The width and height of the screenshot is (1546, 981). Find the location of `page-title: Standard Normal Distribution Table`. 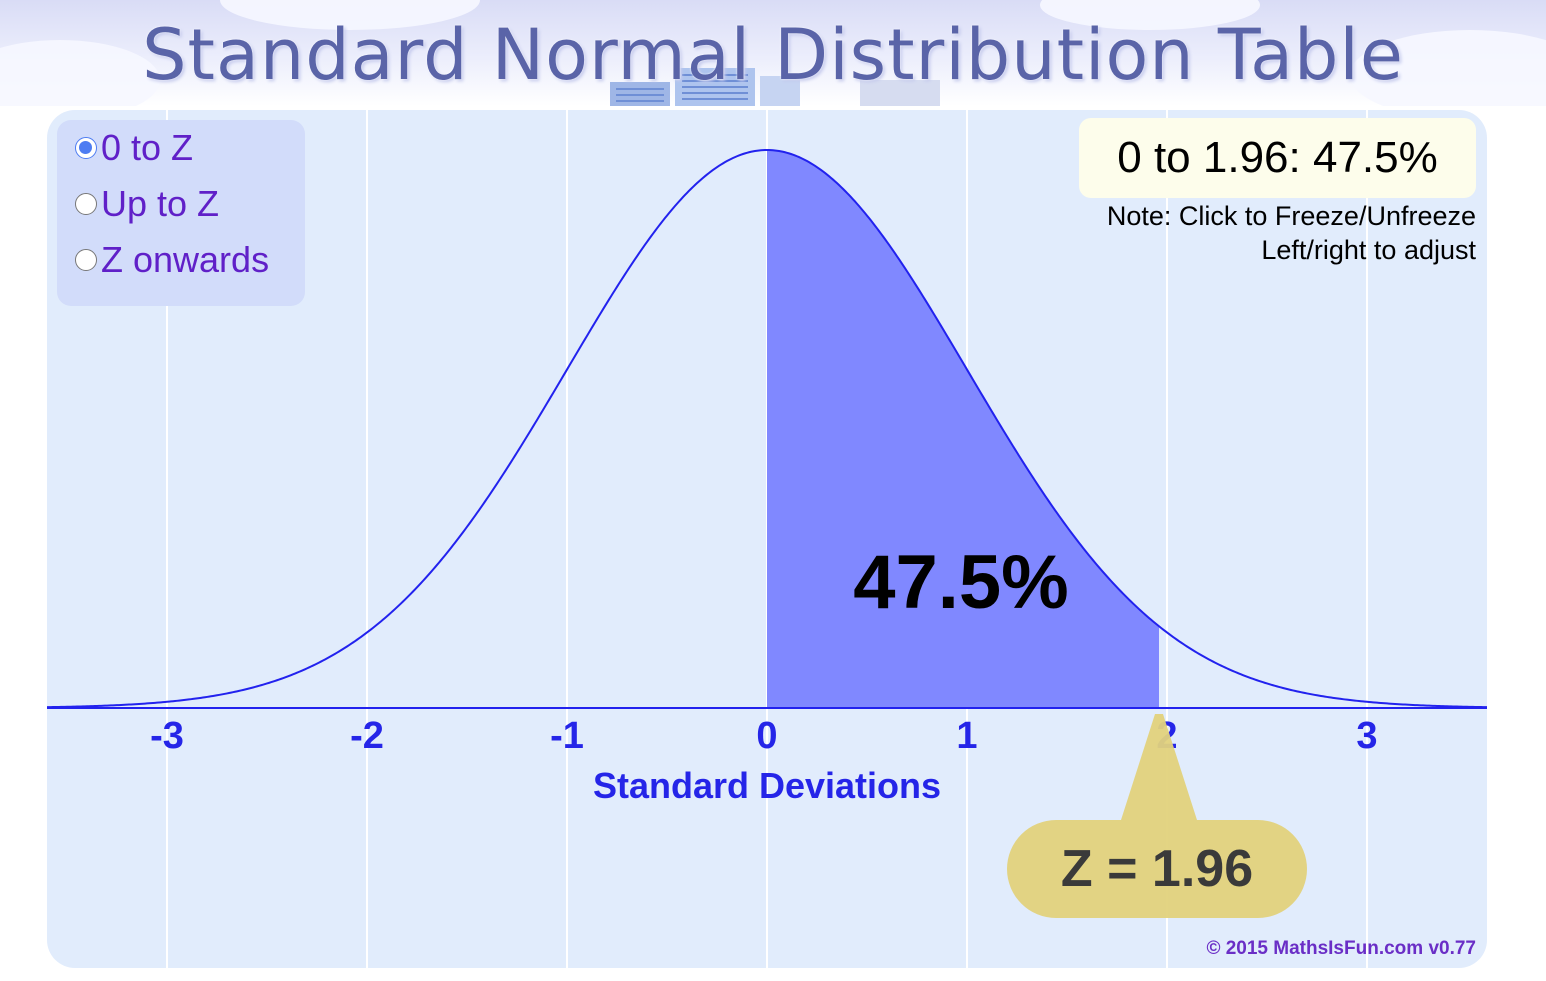

page-title: Standard Normal Distribution Table is located at coordinates (773, 55).